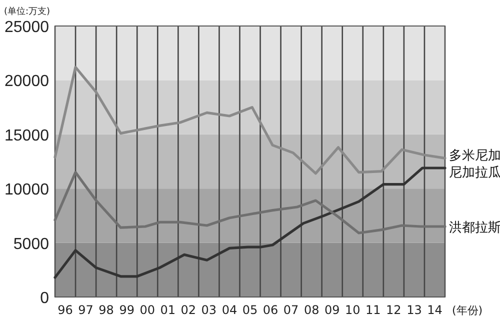  What do you see at coordinates (250, 310) in the screenshot?
I see `x-tick-label: 05` at bounding box center [250, 310].